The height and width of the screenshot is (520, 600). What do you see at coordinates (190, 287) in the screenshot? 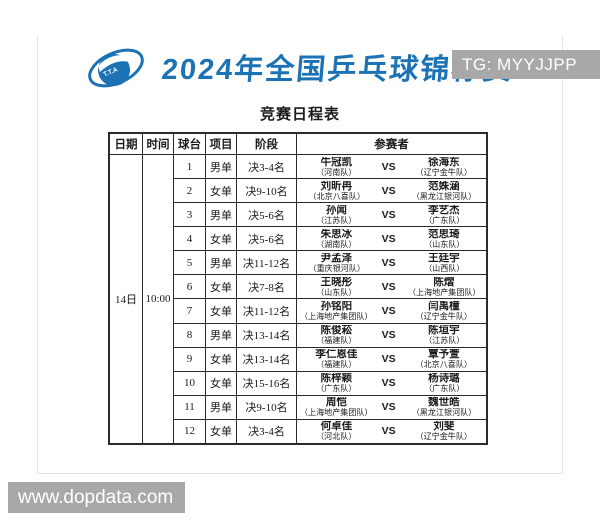
I see `table-number-cell: 6` at bounding box center [190, 287].